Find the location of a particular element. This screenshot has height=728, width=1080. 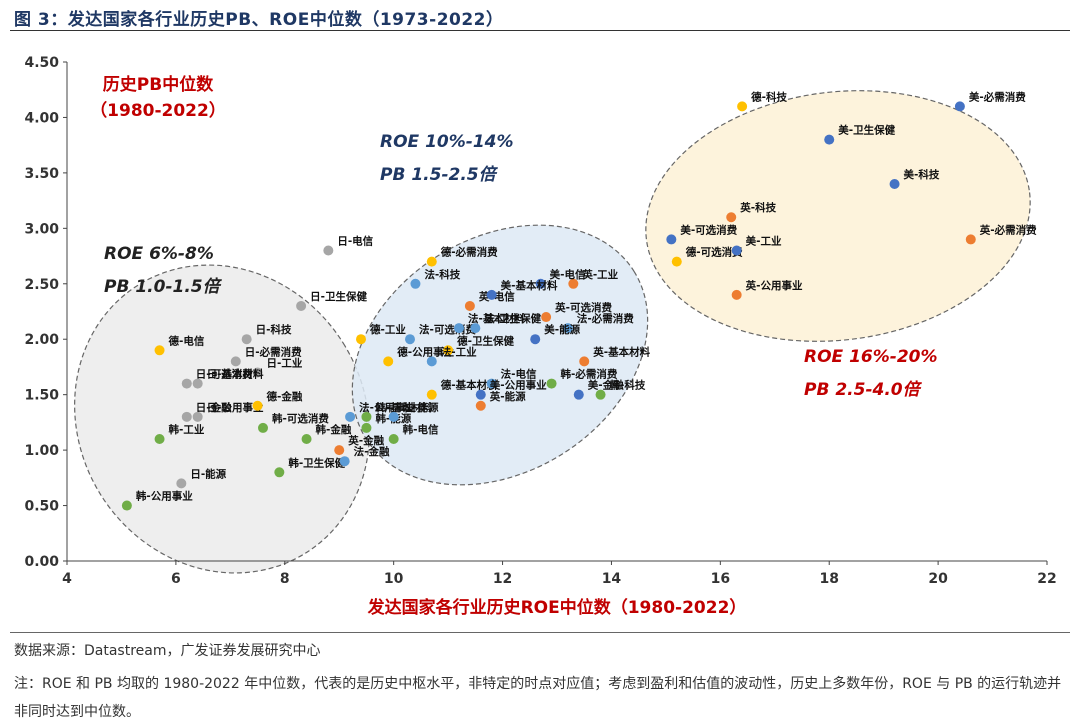

point-label: 韩-公用事业 is located at coordinates (164, 496).